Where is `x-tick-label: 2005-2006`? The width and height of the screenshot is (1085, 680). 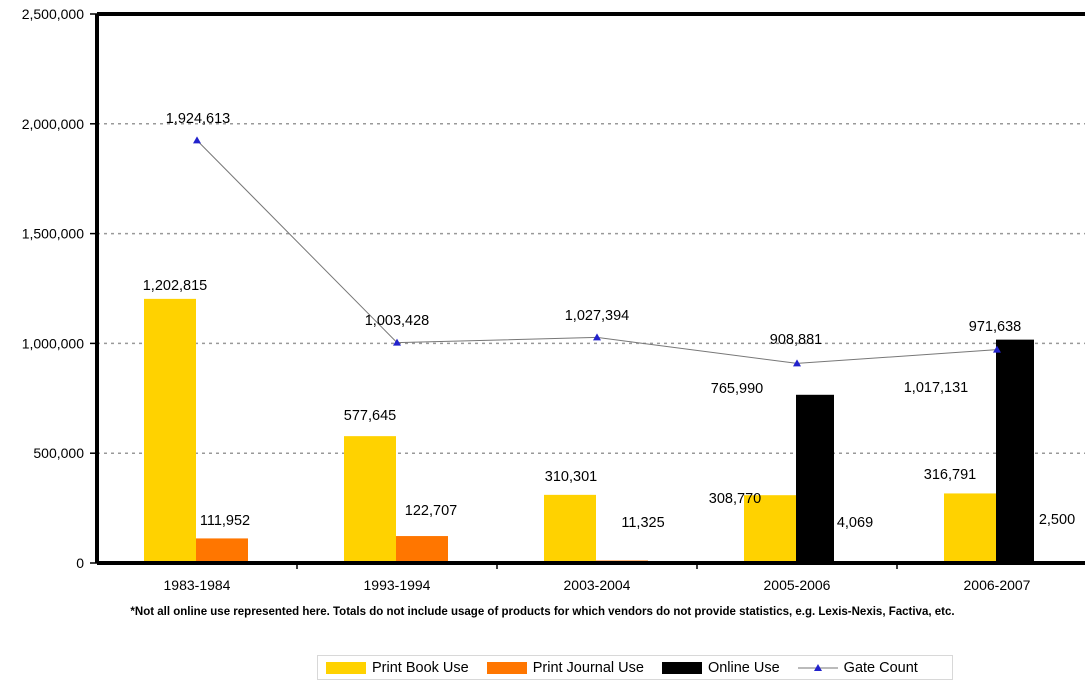 x-tick-label: 2005-2006 is located at coordinates (797, 585).